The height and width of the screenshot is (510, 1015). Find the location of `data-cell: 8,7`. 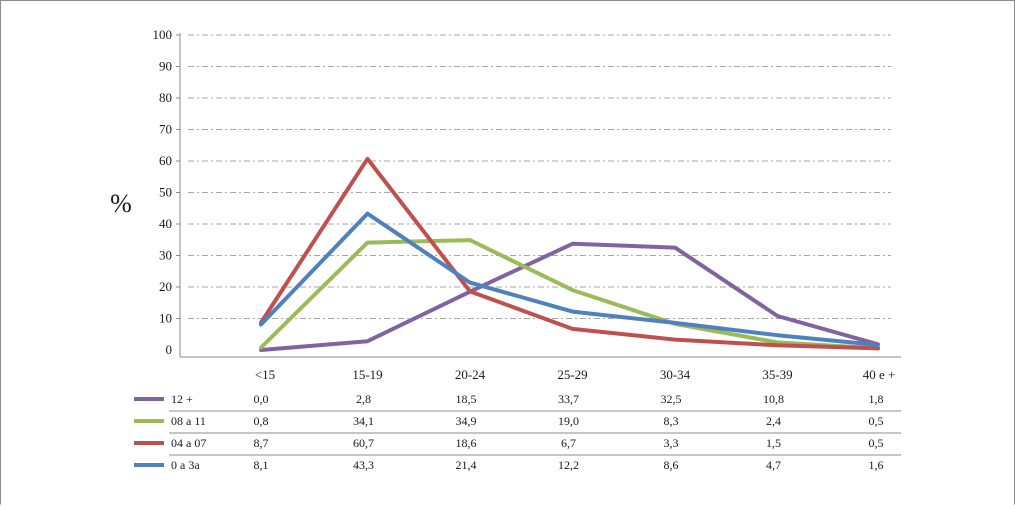

data-cell: 8,7 is located at coordinates (261, 443).